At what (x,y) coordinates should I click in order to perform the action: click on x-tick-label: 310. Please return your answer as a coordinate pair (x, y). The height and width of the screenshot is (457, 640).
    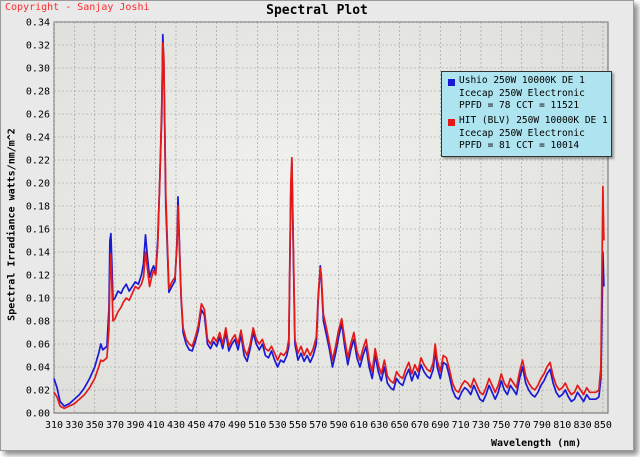
    Looking at the image, I should click on (54, 425).